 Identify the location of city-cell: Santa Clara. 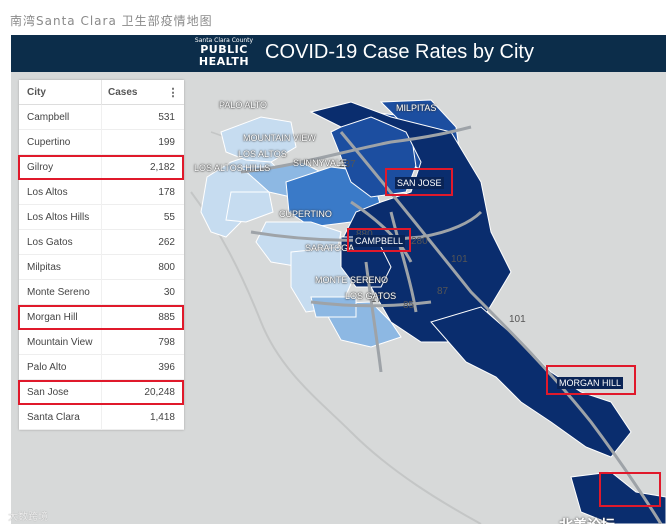
(53, 417).